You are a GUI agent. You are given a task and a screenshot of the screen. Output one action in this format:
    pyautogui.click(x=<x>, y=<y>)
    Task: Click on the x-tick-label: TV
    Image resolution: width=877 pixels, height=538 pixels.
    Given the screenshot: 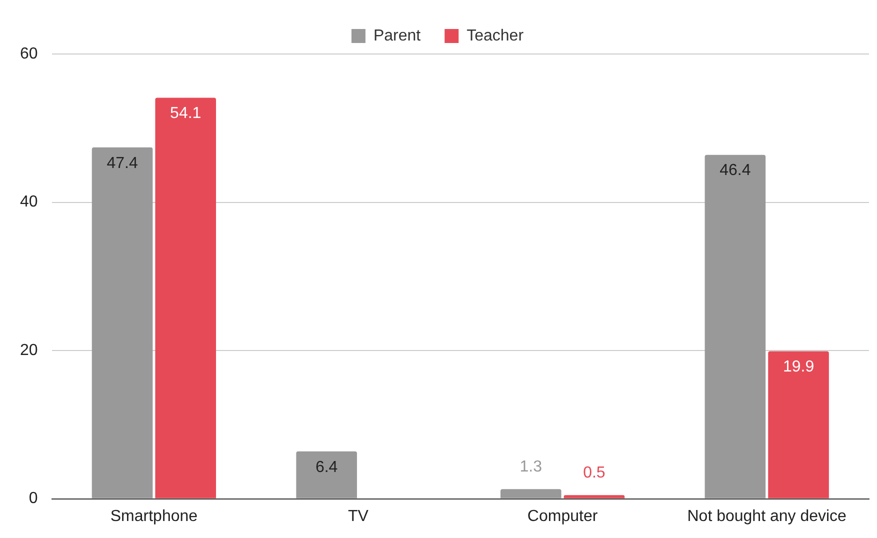 What is the action you would take?
    pyautogui.click(x=358, y=516)
    